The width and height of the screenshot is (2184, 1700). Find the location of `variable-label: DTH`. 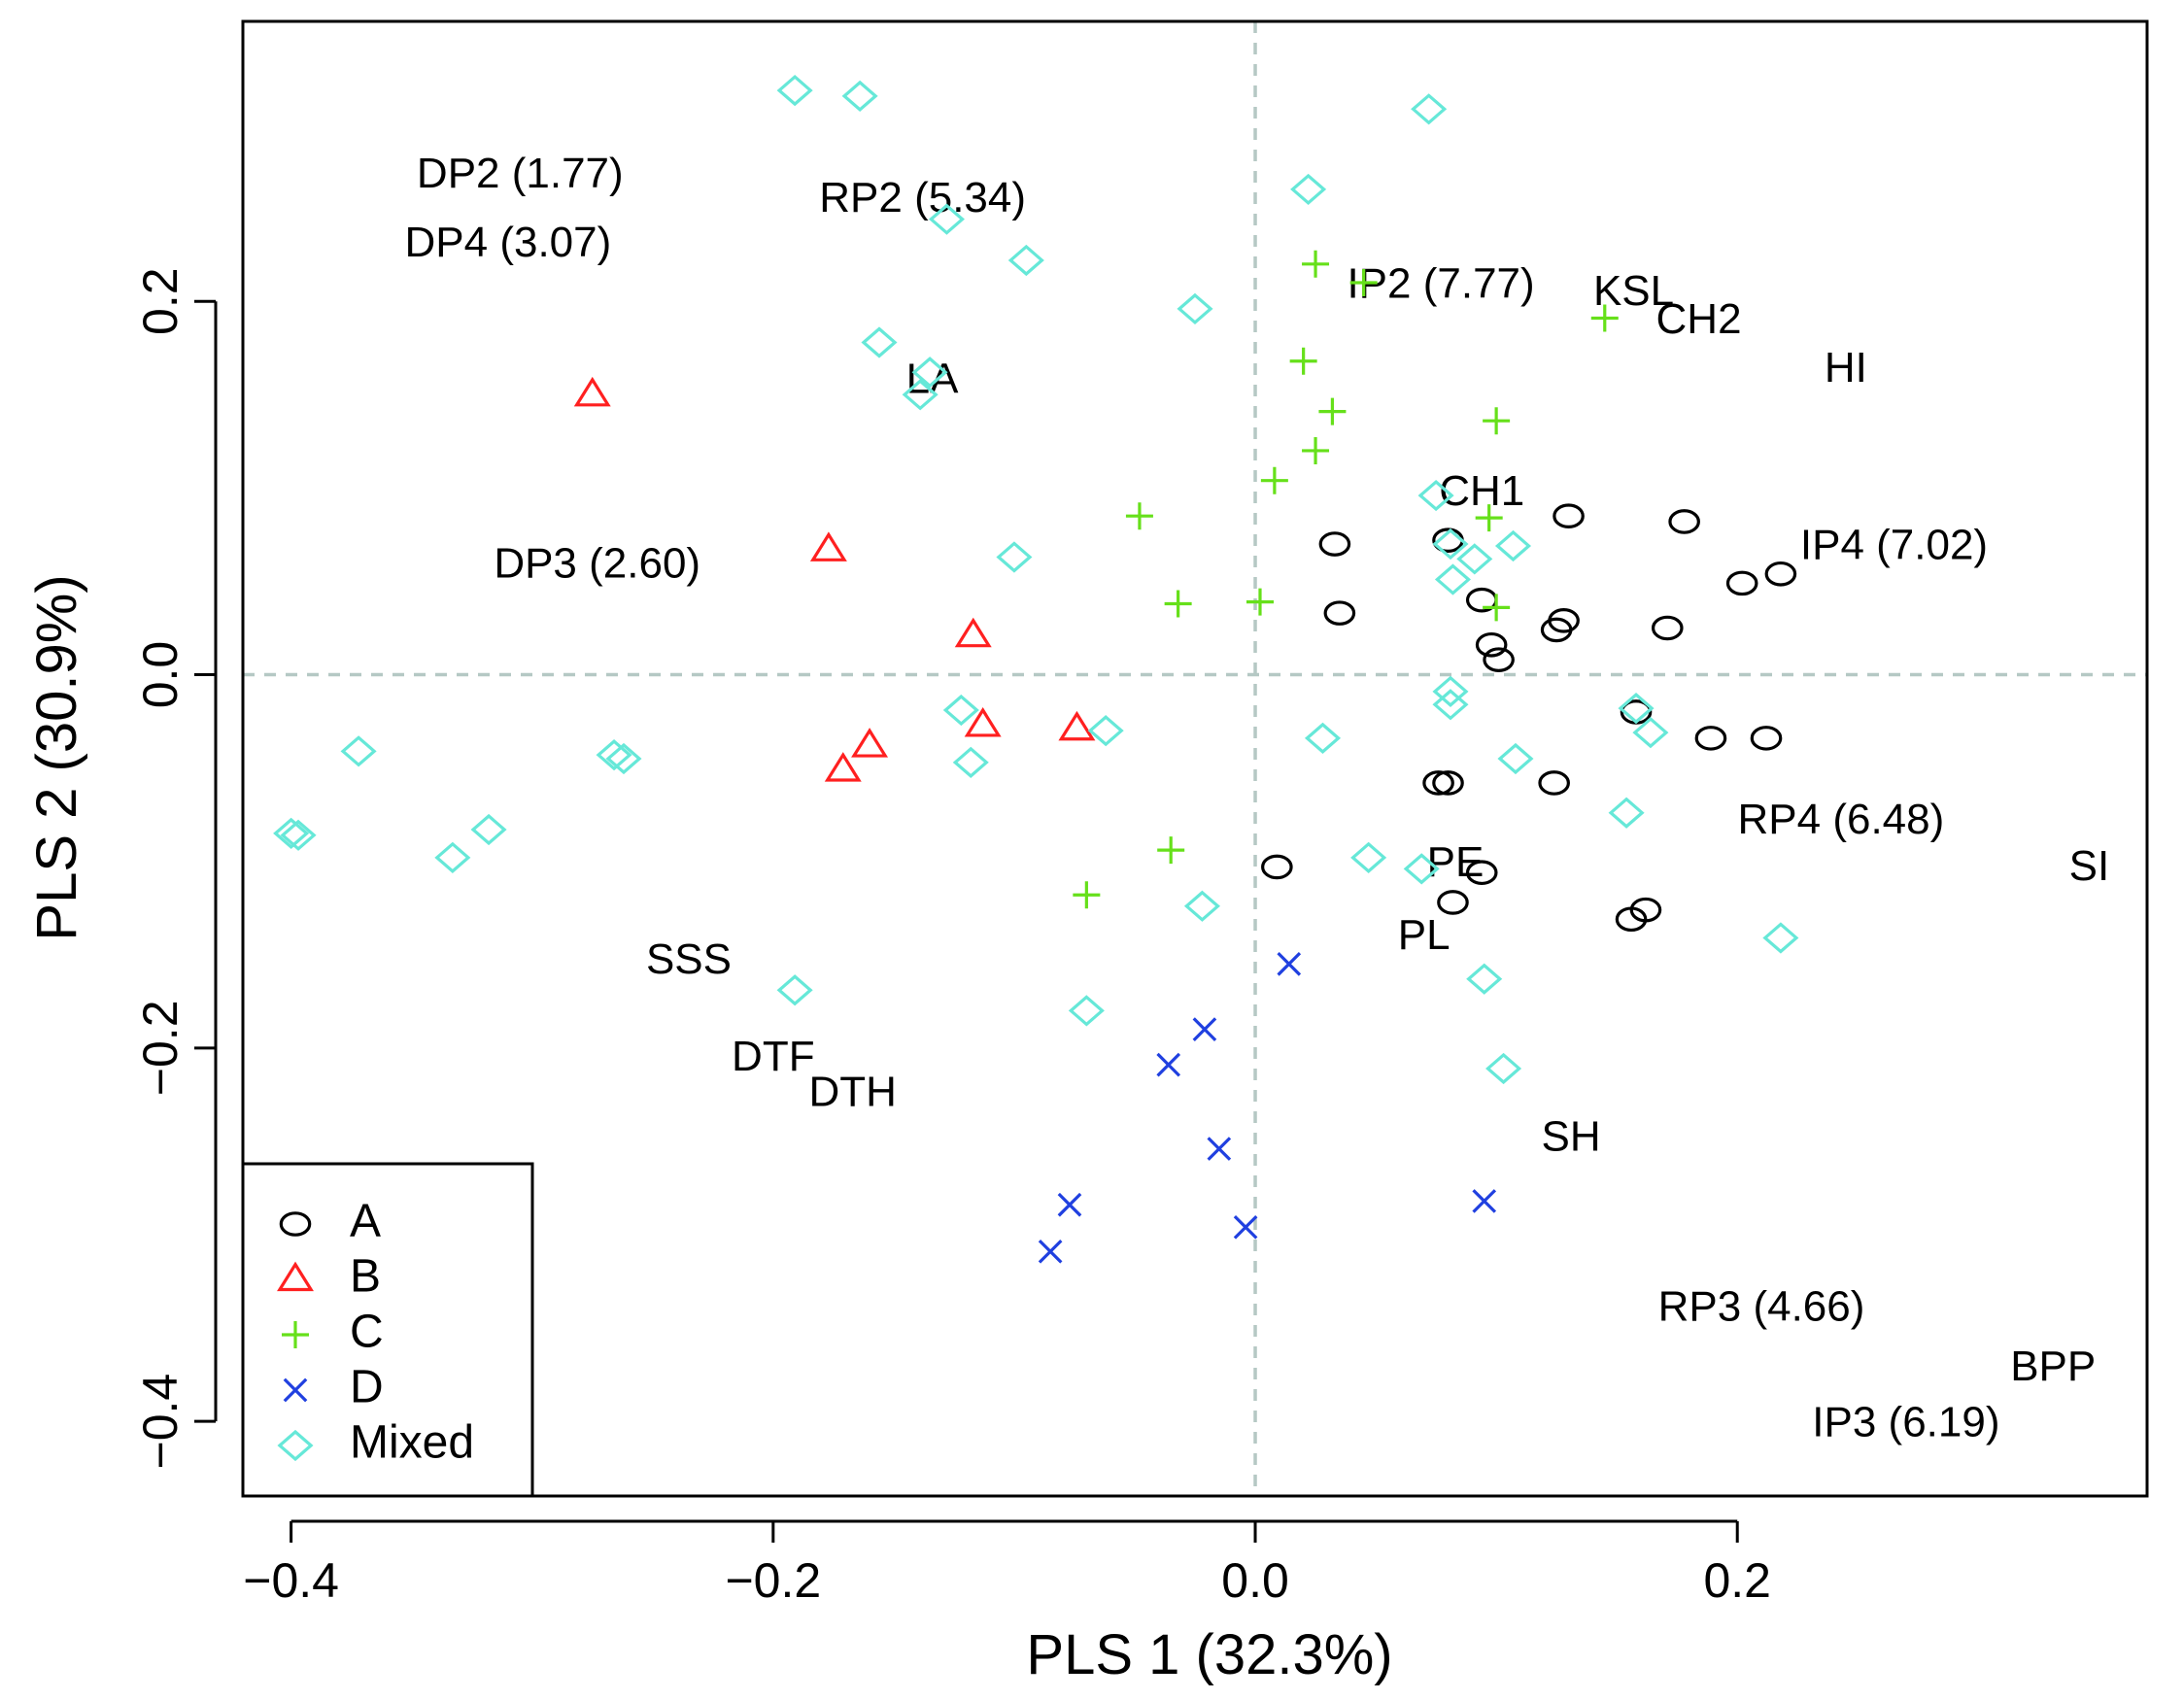

variable-label: DTH is located at coordinates (852, 1091).